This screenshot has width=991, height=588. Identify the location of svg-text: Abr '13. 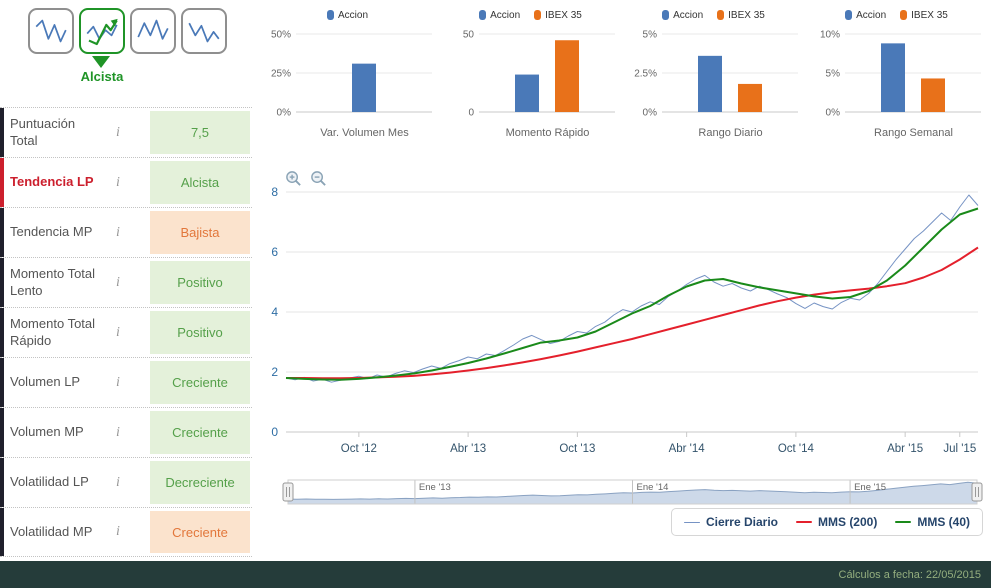
(468, 449).